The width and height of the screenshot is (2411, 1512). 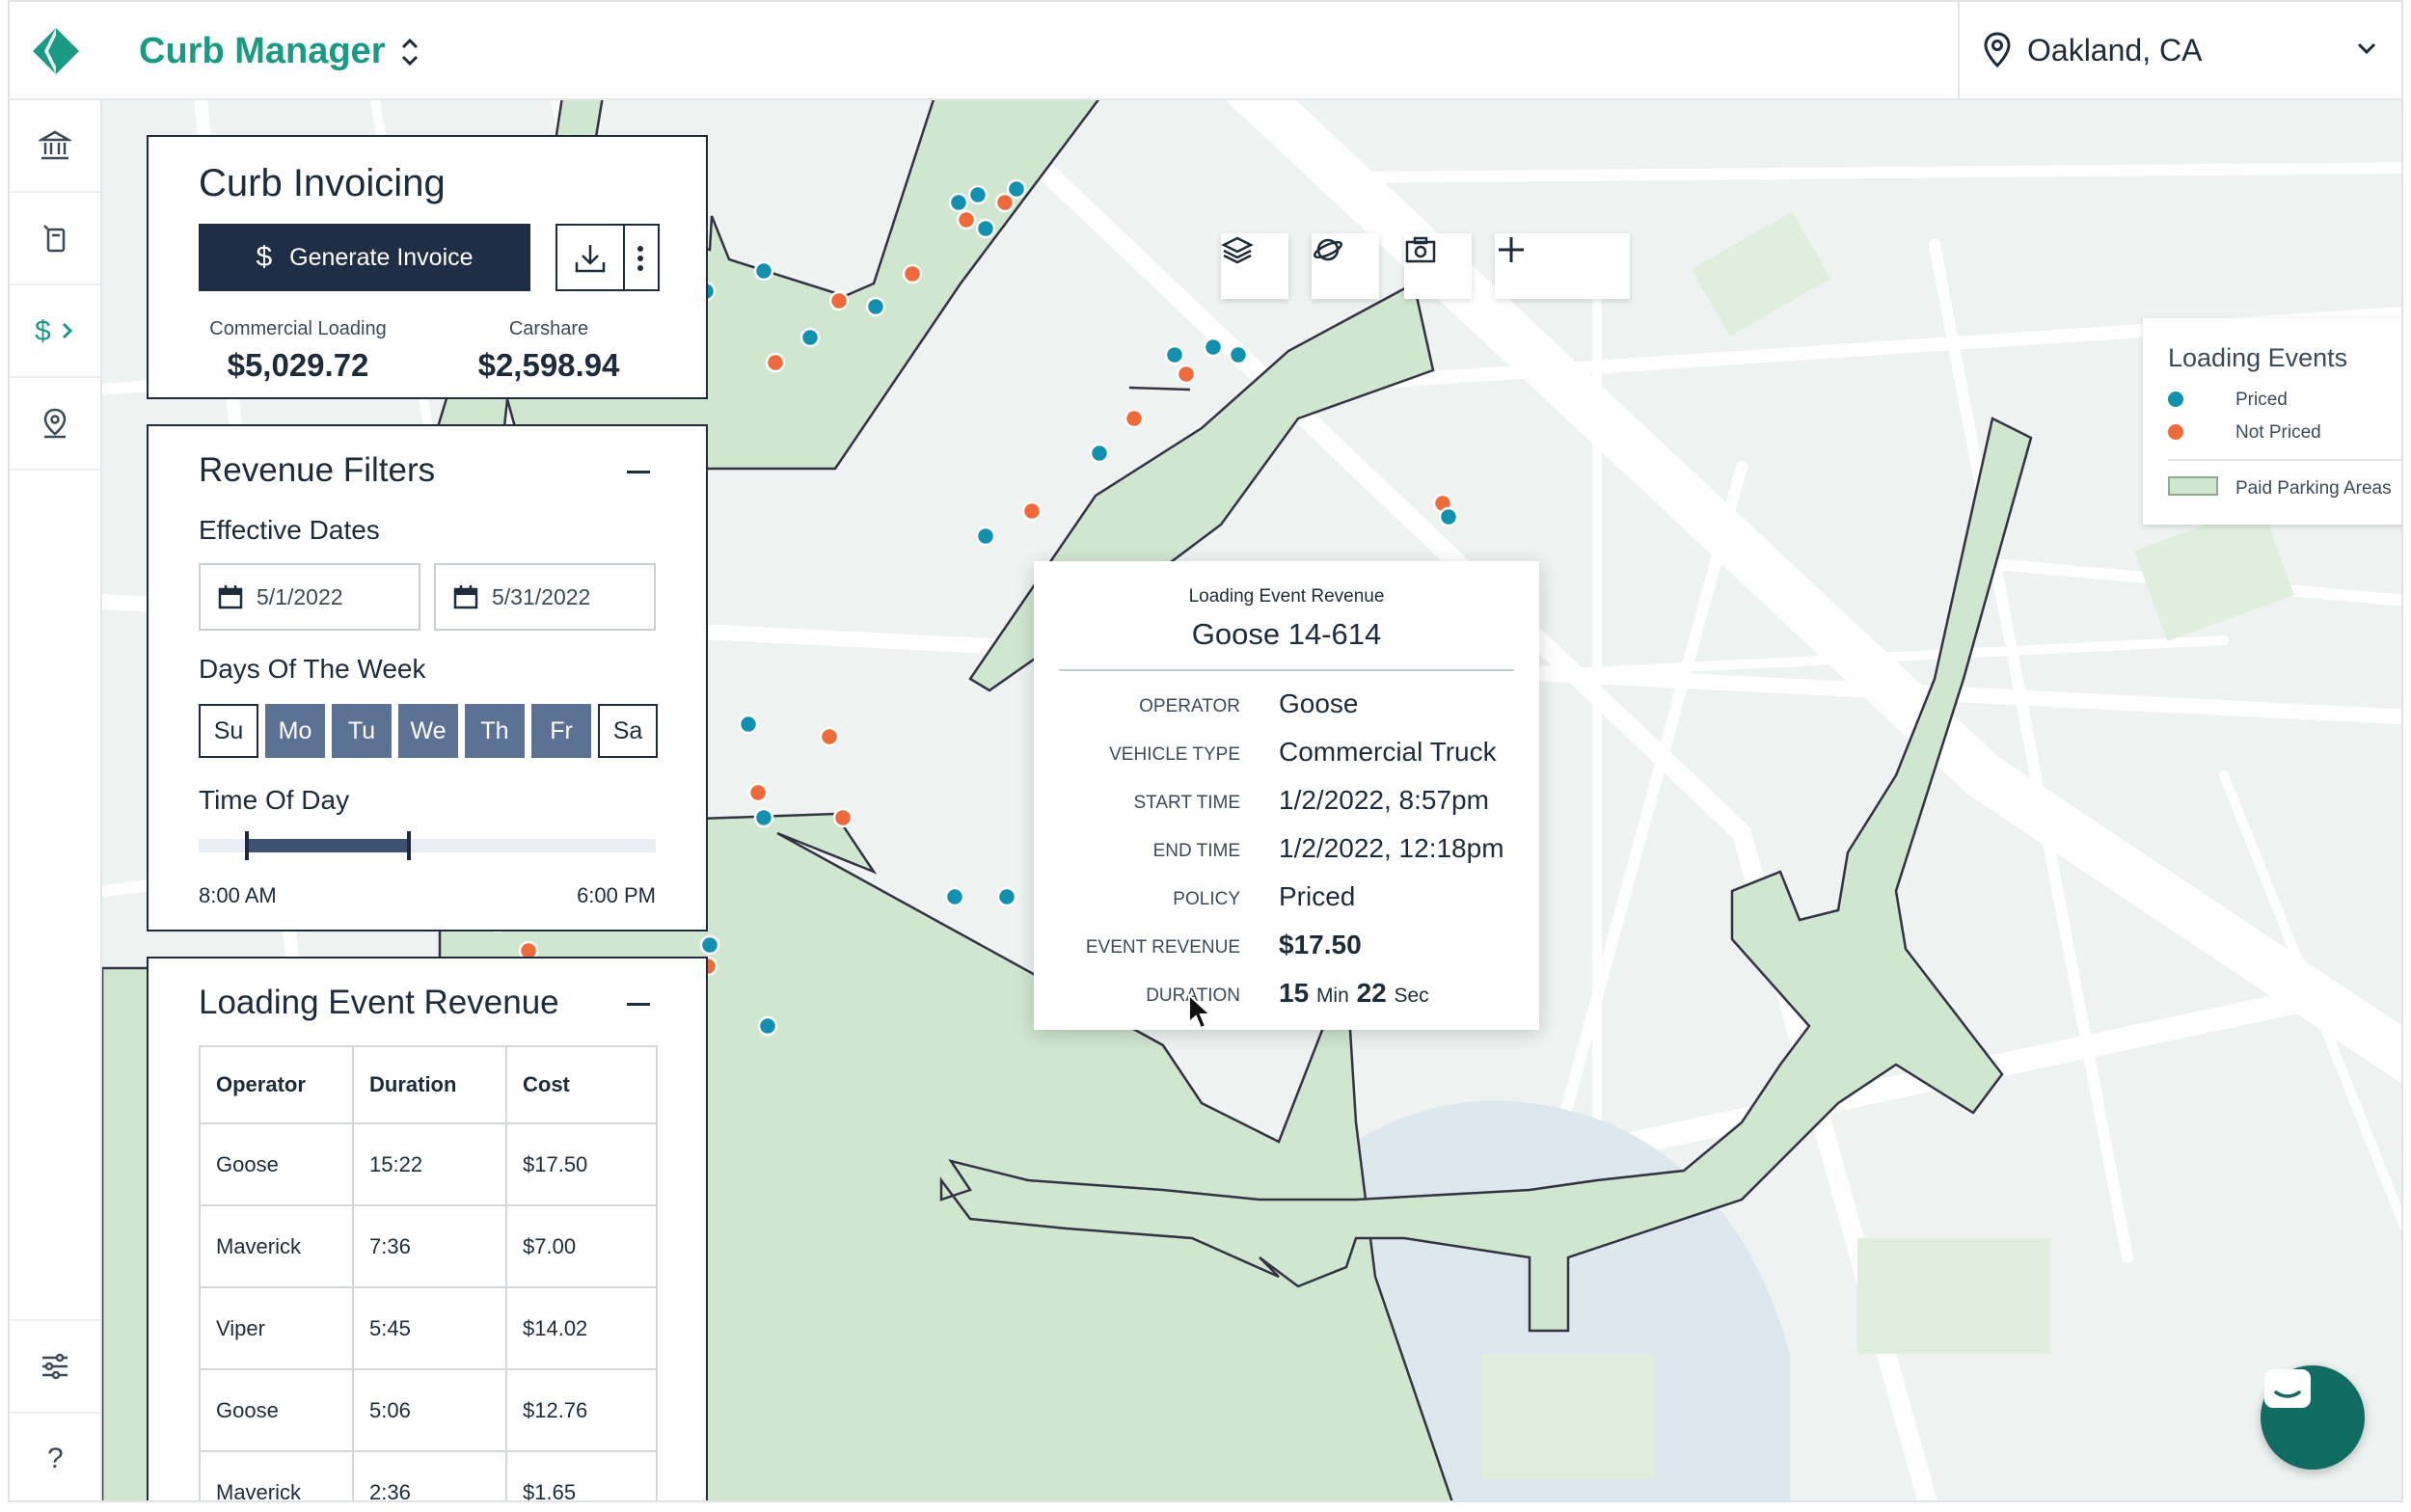 I want to click on nav-item-revenue: $, so click(x=55, y=331).